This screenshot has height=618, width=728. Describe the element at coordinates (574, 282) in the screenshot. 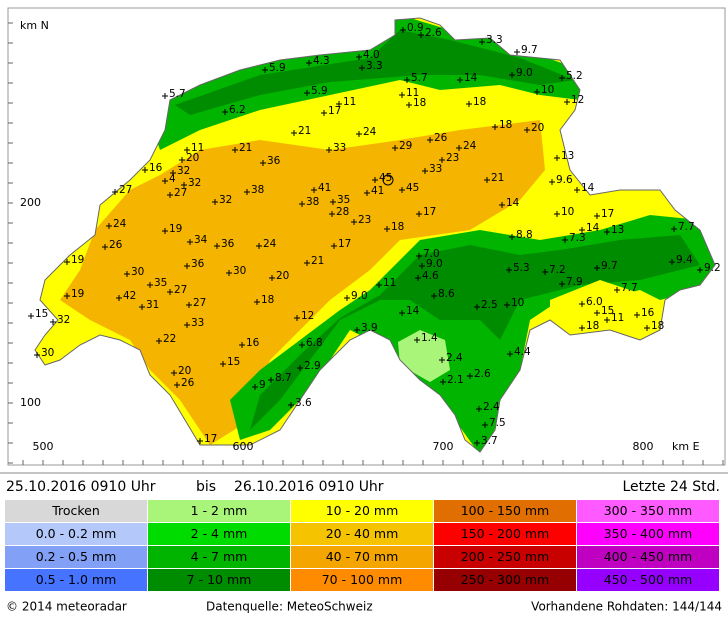

I see `station-value: 7.9` at that location.